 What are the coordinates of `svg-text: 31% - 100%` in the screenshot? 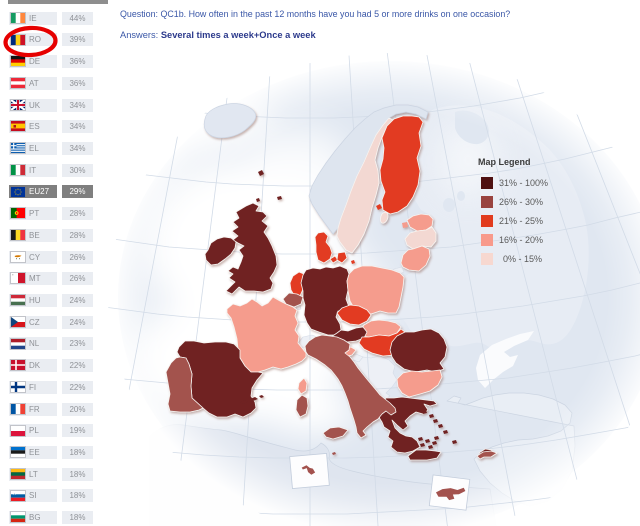 It's located at (523, 183).